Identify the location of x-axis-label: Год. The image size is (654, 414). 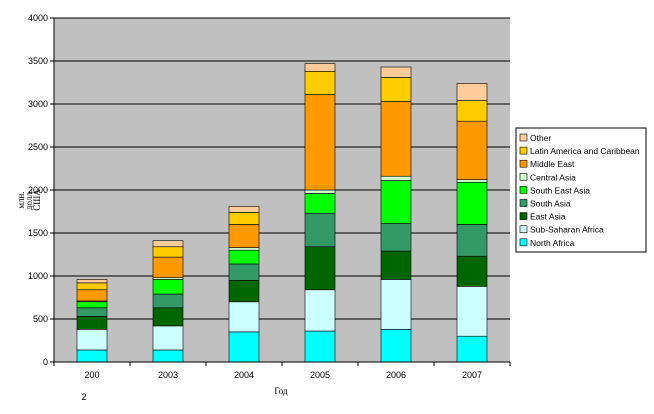
(281, 391).